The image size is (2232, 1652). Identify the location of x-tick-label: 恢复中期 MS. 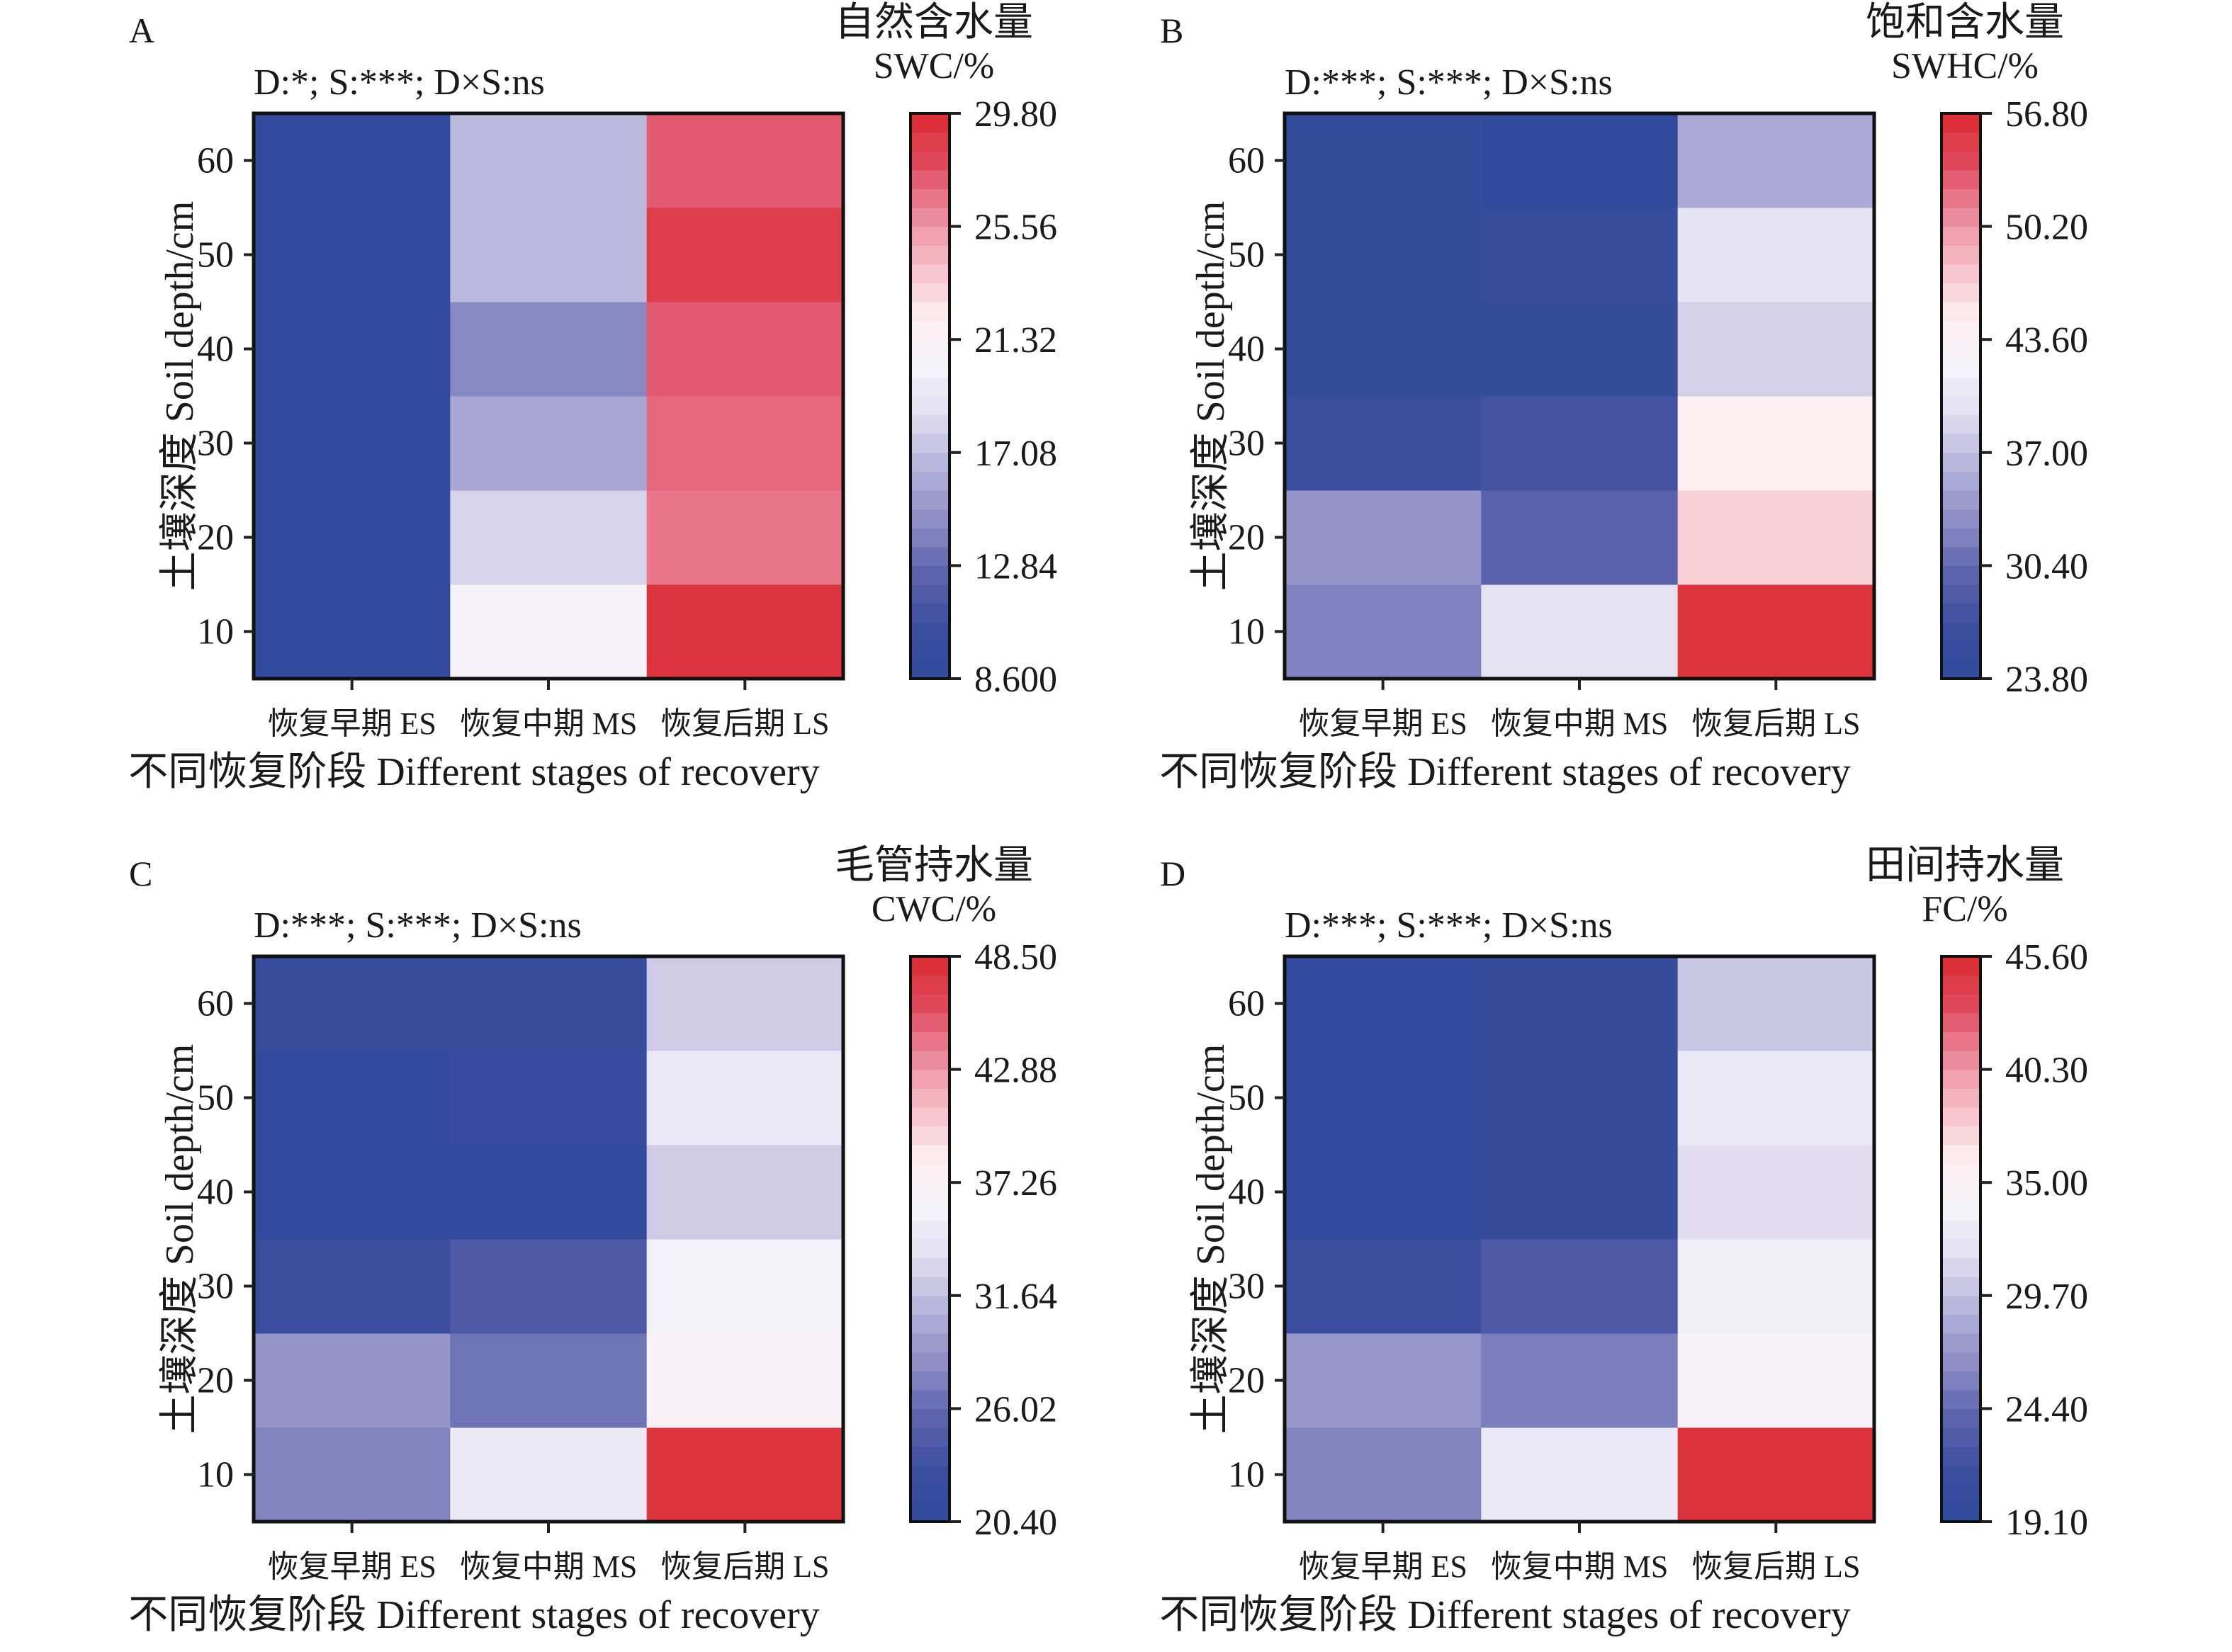
(1580, 1567).